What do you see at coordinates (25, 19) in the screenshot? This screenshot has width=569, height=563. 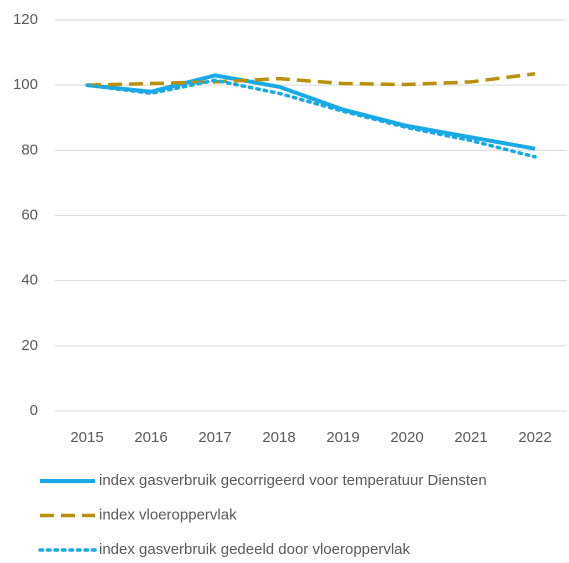 I see `y-tick-label: 120` at bounding box center [25, 19].